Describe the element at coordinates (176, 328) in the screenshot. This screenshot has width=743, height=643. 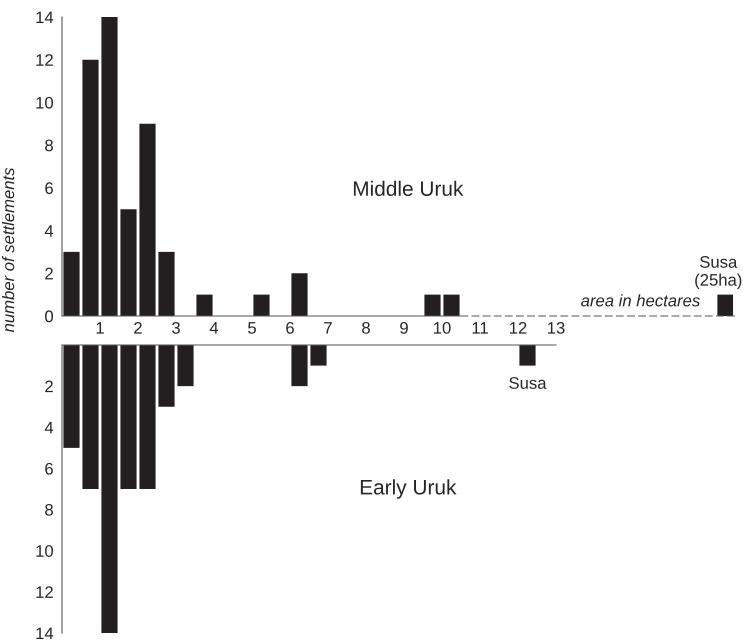
I see `x-tick-label: 3` at that location.